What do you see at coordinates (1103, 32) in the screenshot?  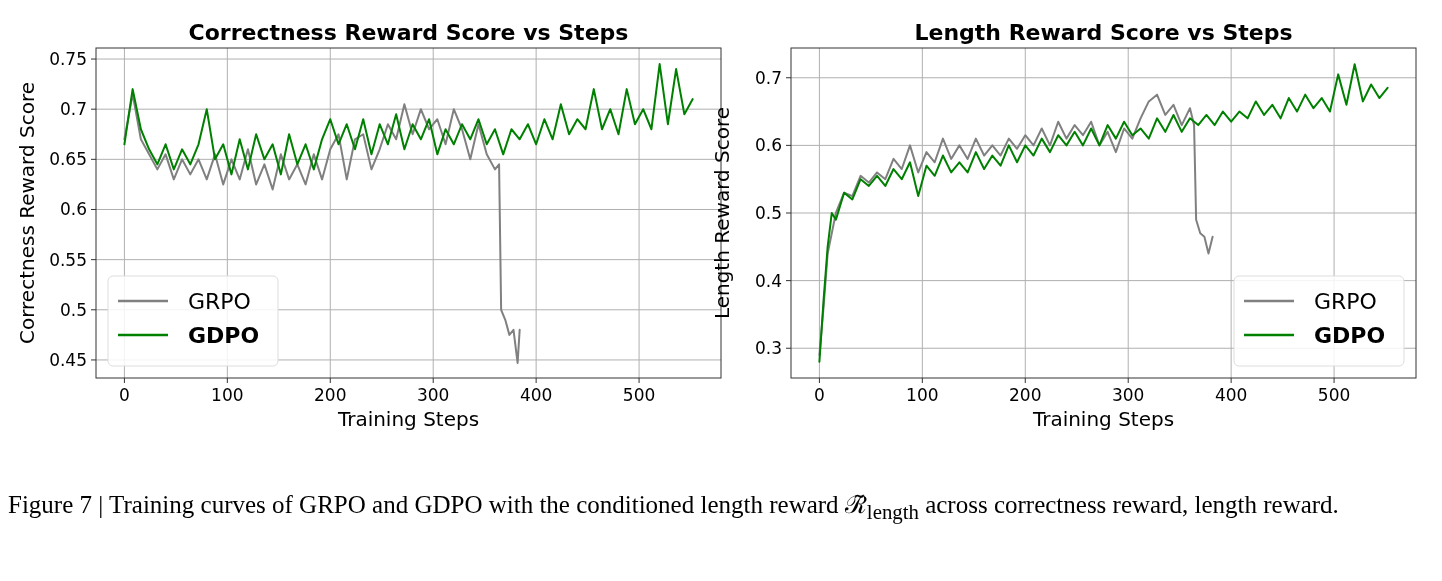 I see `chart-title: Length Reward Score vs Steps` at bounding box center [1103, 32].